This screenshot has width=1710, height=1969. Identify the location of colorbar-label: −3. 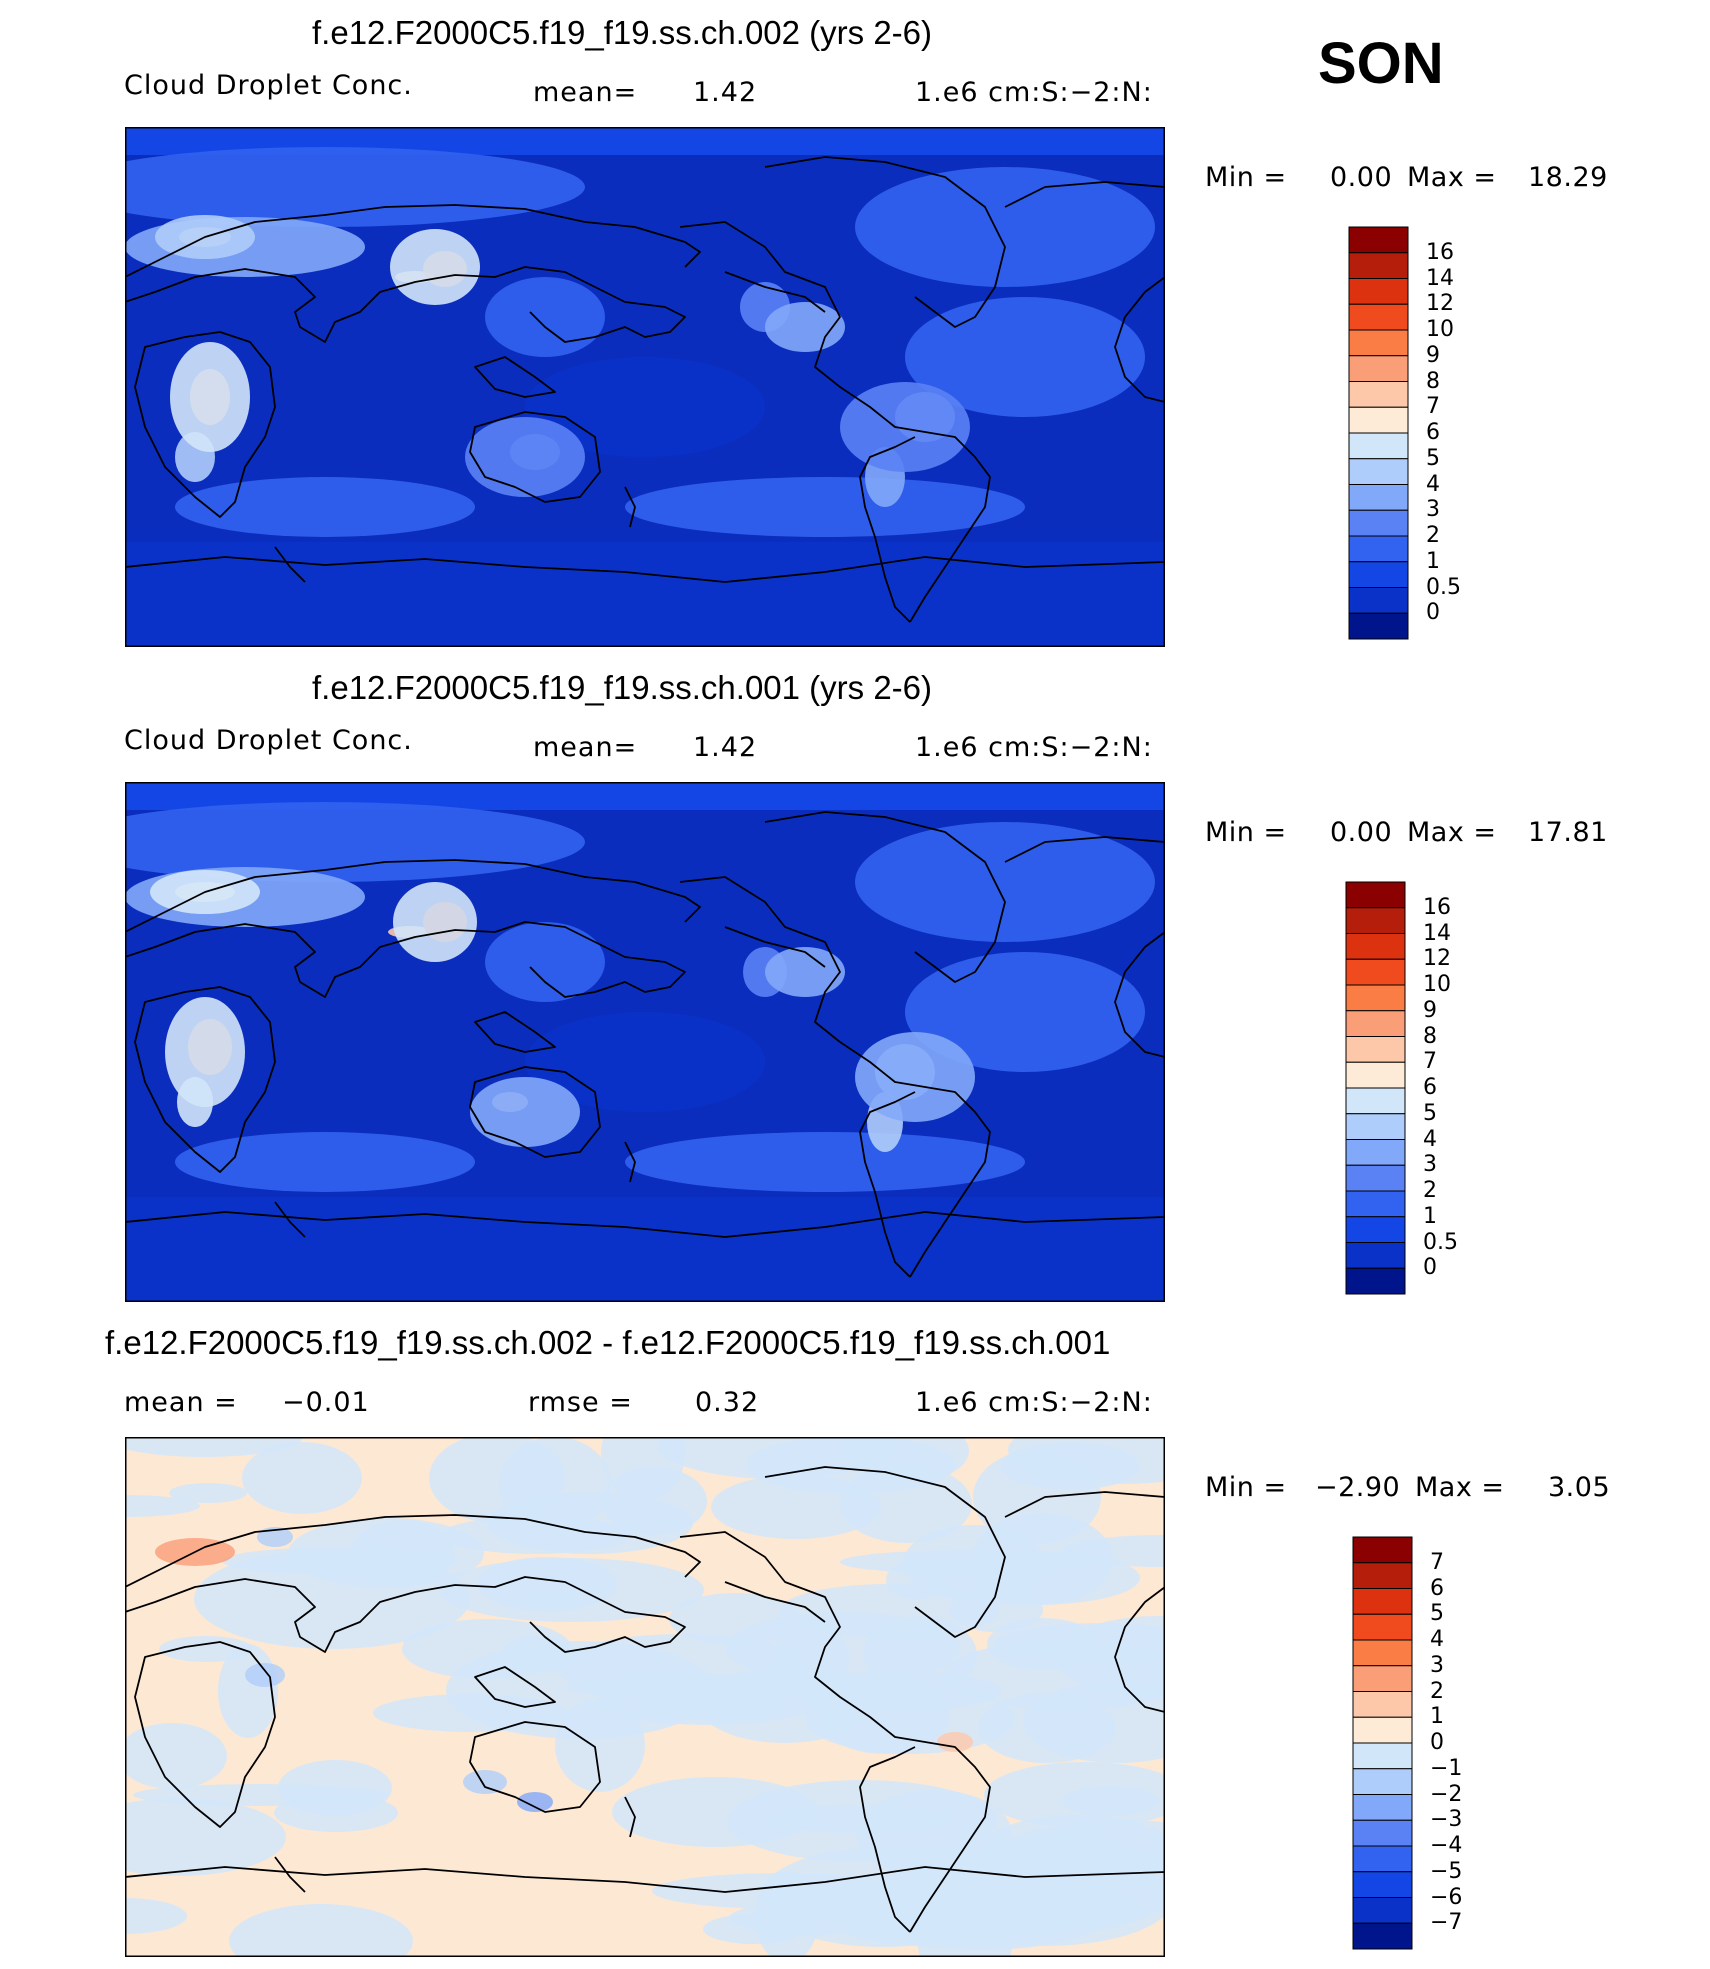
(1446, 1820).